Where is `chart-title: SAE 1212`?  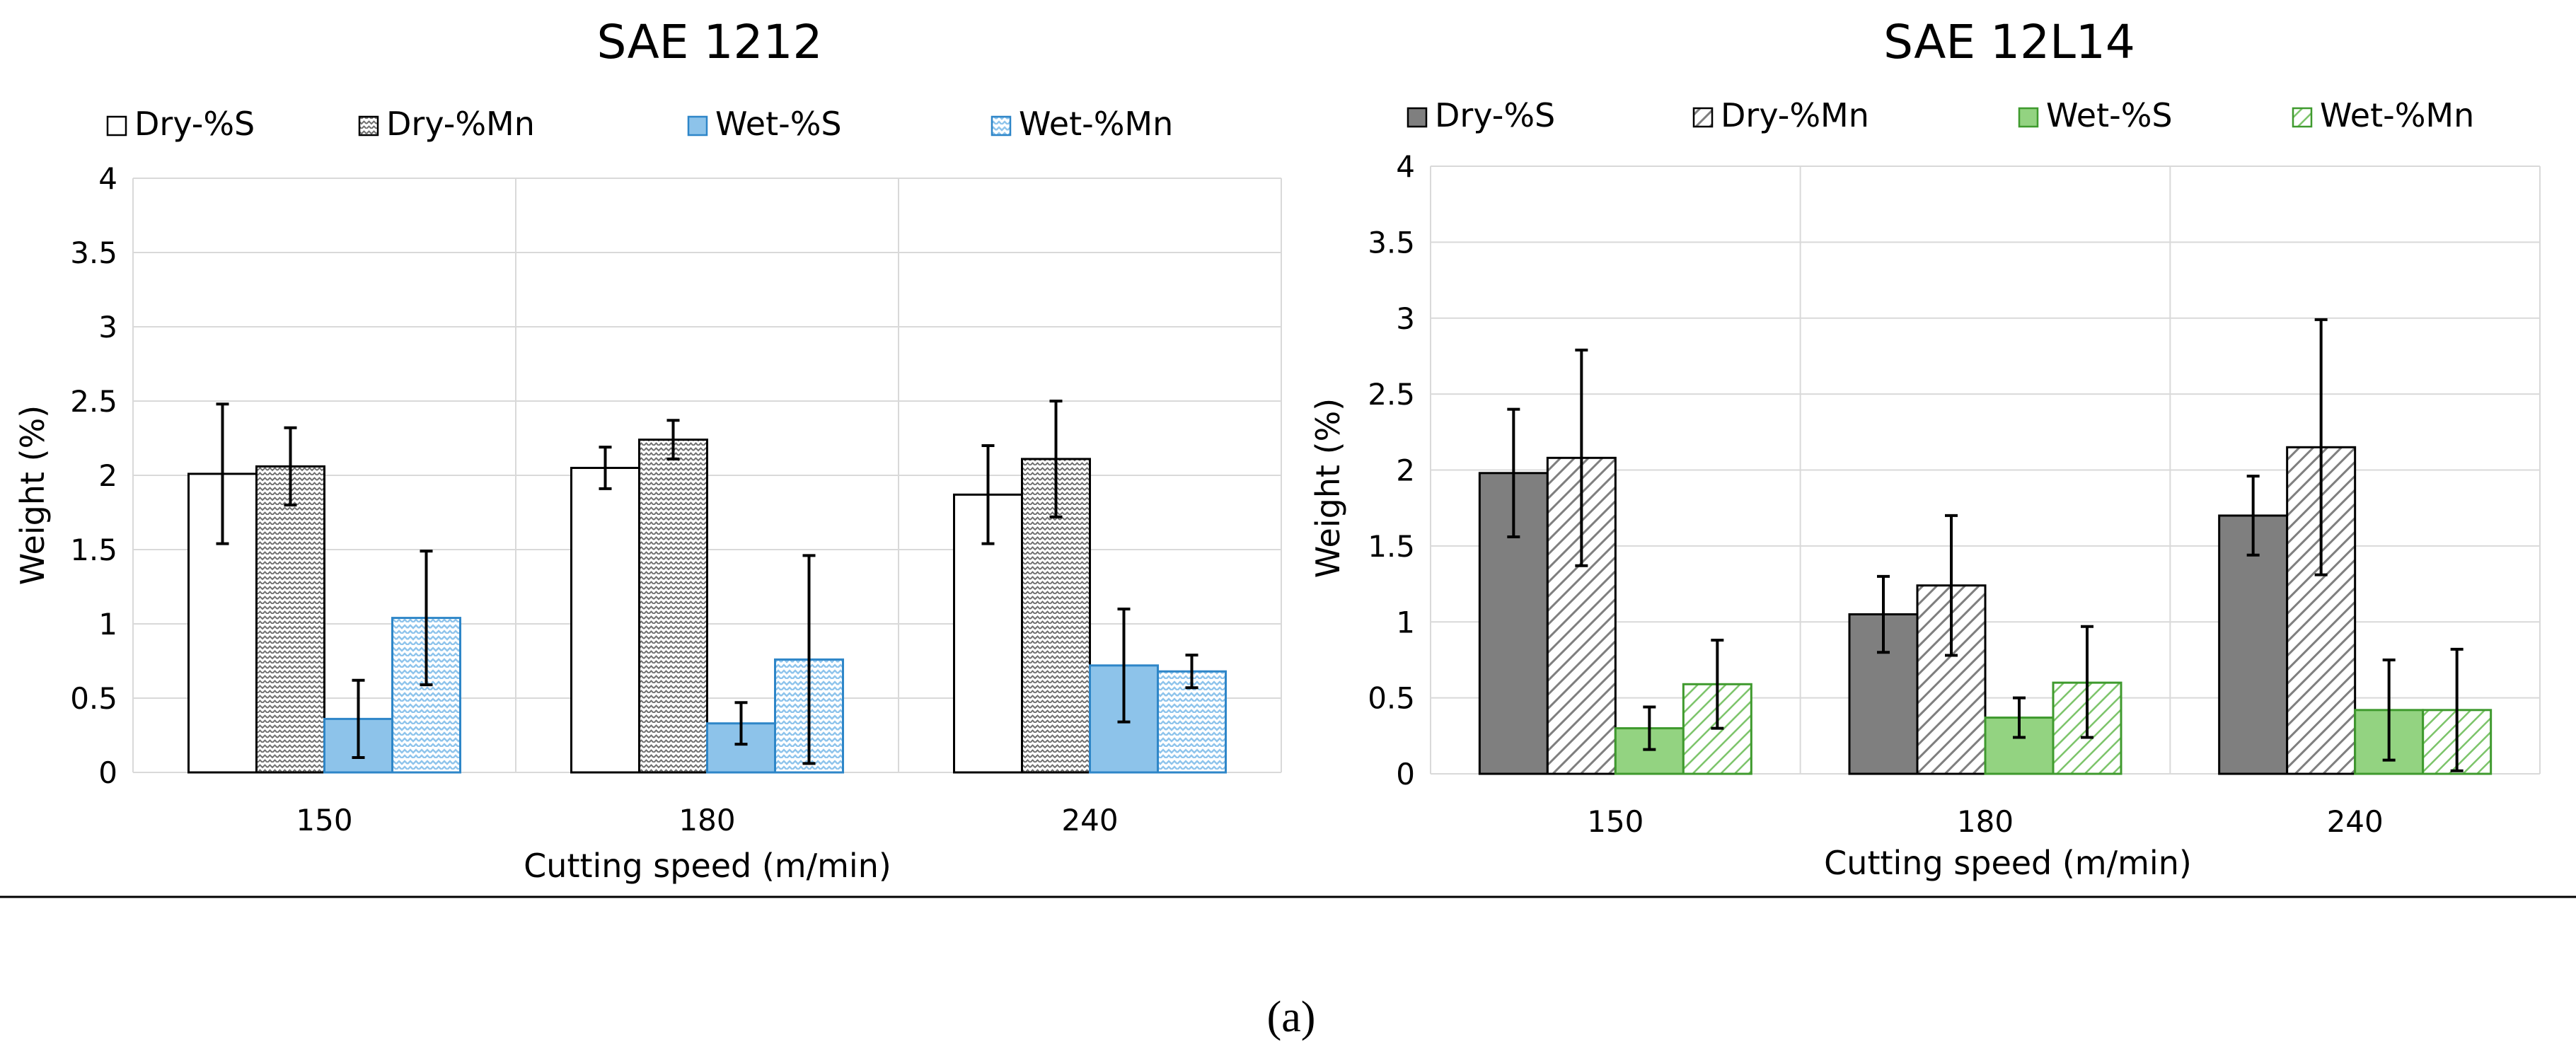 chart-title: SAE 1212 is located at coordinates (710, 42).